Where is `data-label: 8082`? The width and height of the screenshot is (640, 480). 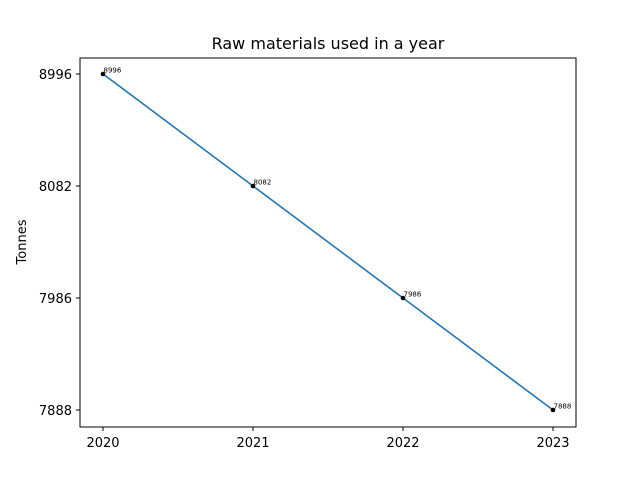 data-label: 8082 is located at coordinates (263, 183).